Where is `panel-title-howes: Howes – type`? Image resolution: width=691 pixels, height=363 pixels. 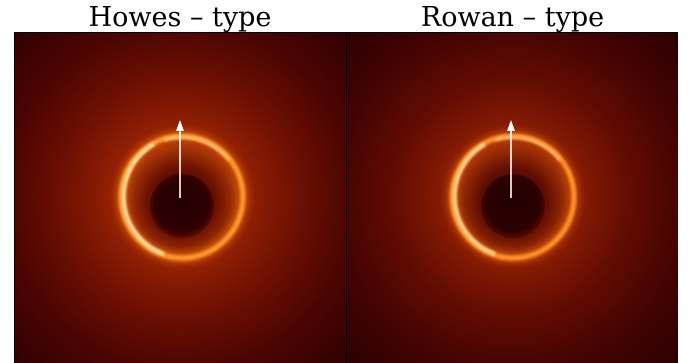 panel-title-howes: Howes – type is located at coordinates (180, 17).